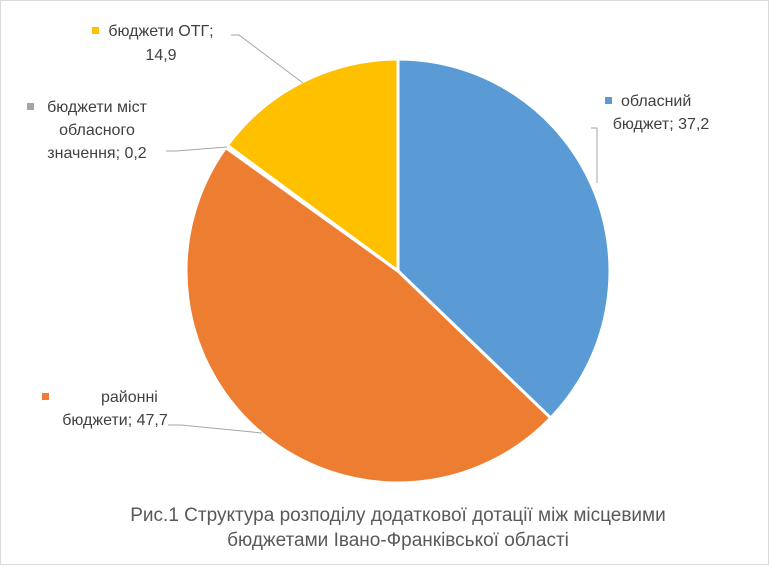 The image size is (769, 566). I want to click on data-label: обласний, so click(656, 101).